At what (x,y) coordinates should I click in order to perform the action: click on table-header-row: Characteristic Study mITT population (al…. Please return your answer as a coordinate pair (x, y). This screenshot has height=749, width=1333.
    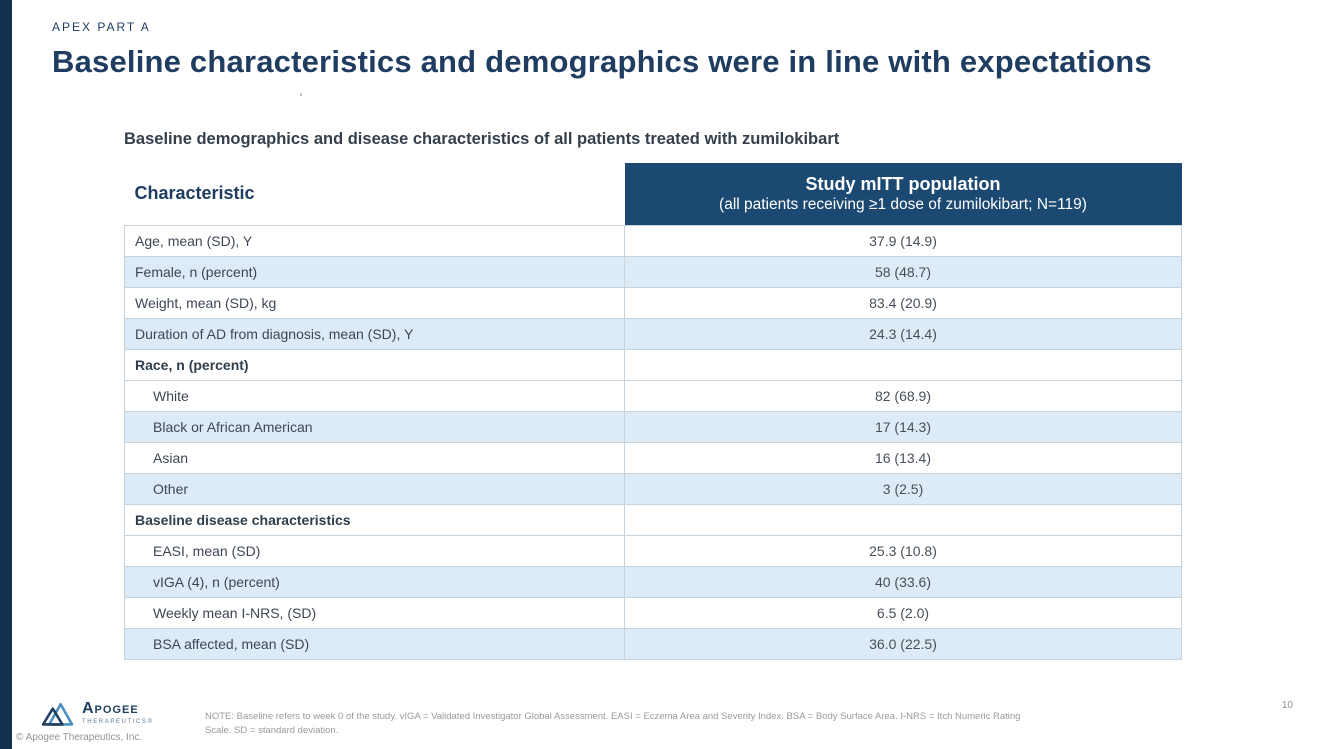
    Looking at the image, I should click on (653, 194).